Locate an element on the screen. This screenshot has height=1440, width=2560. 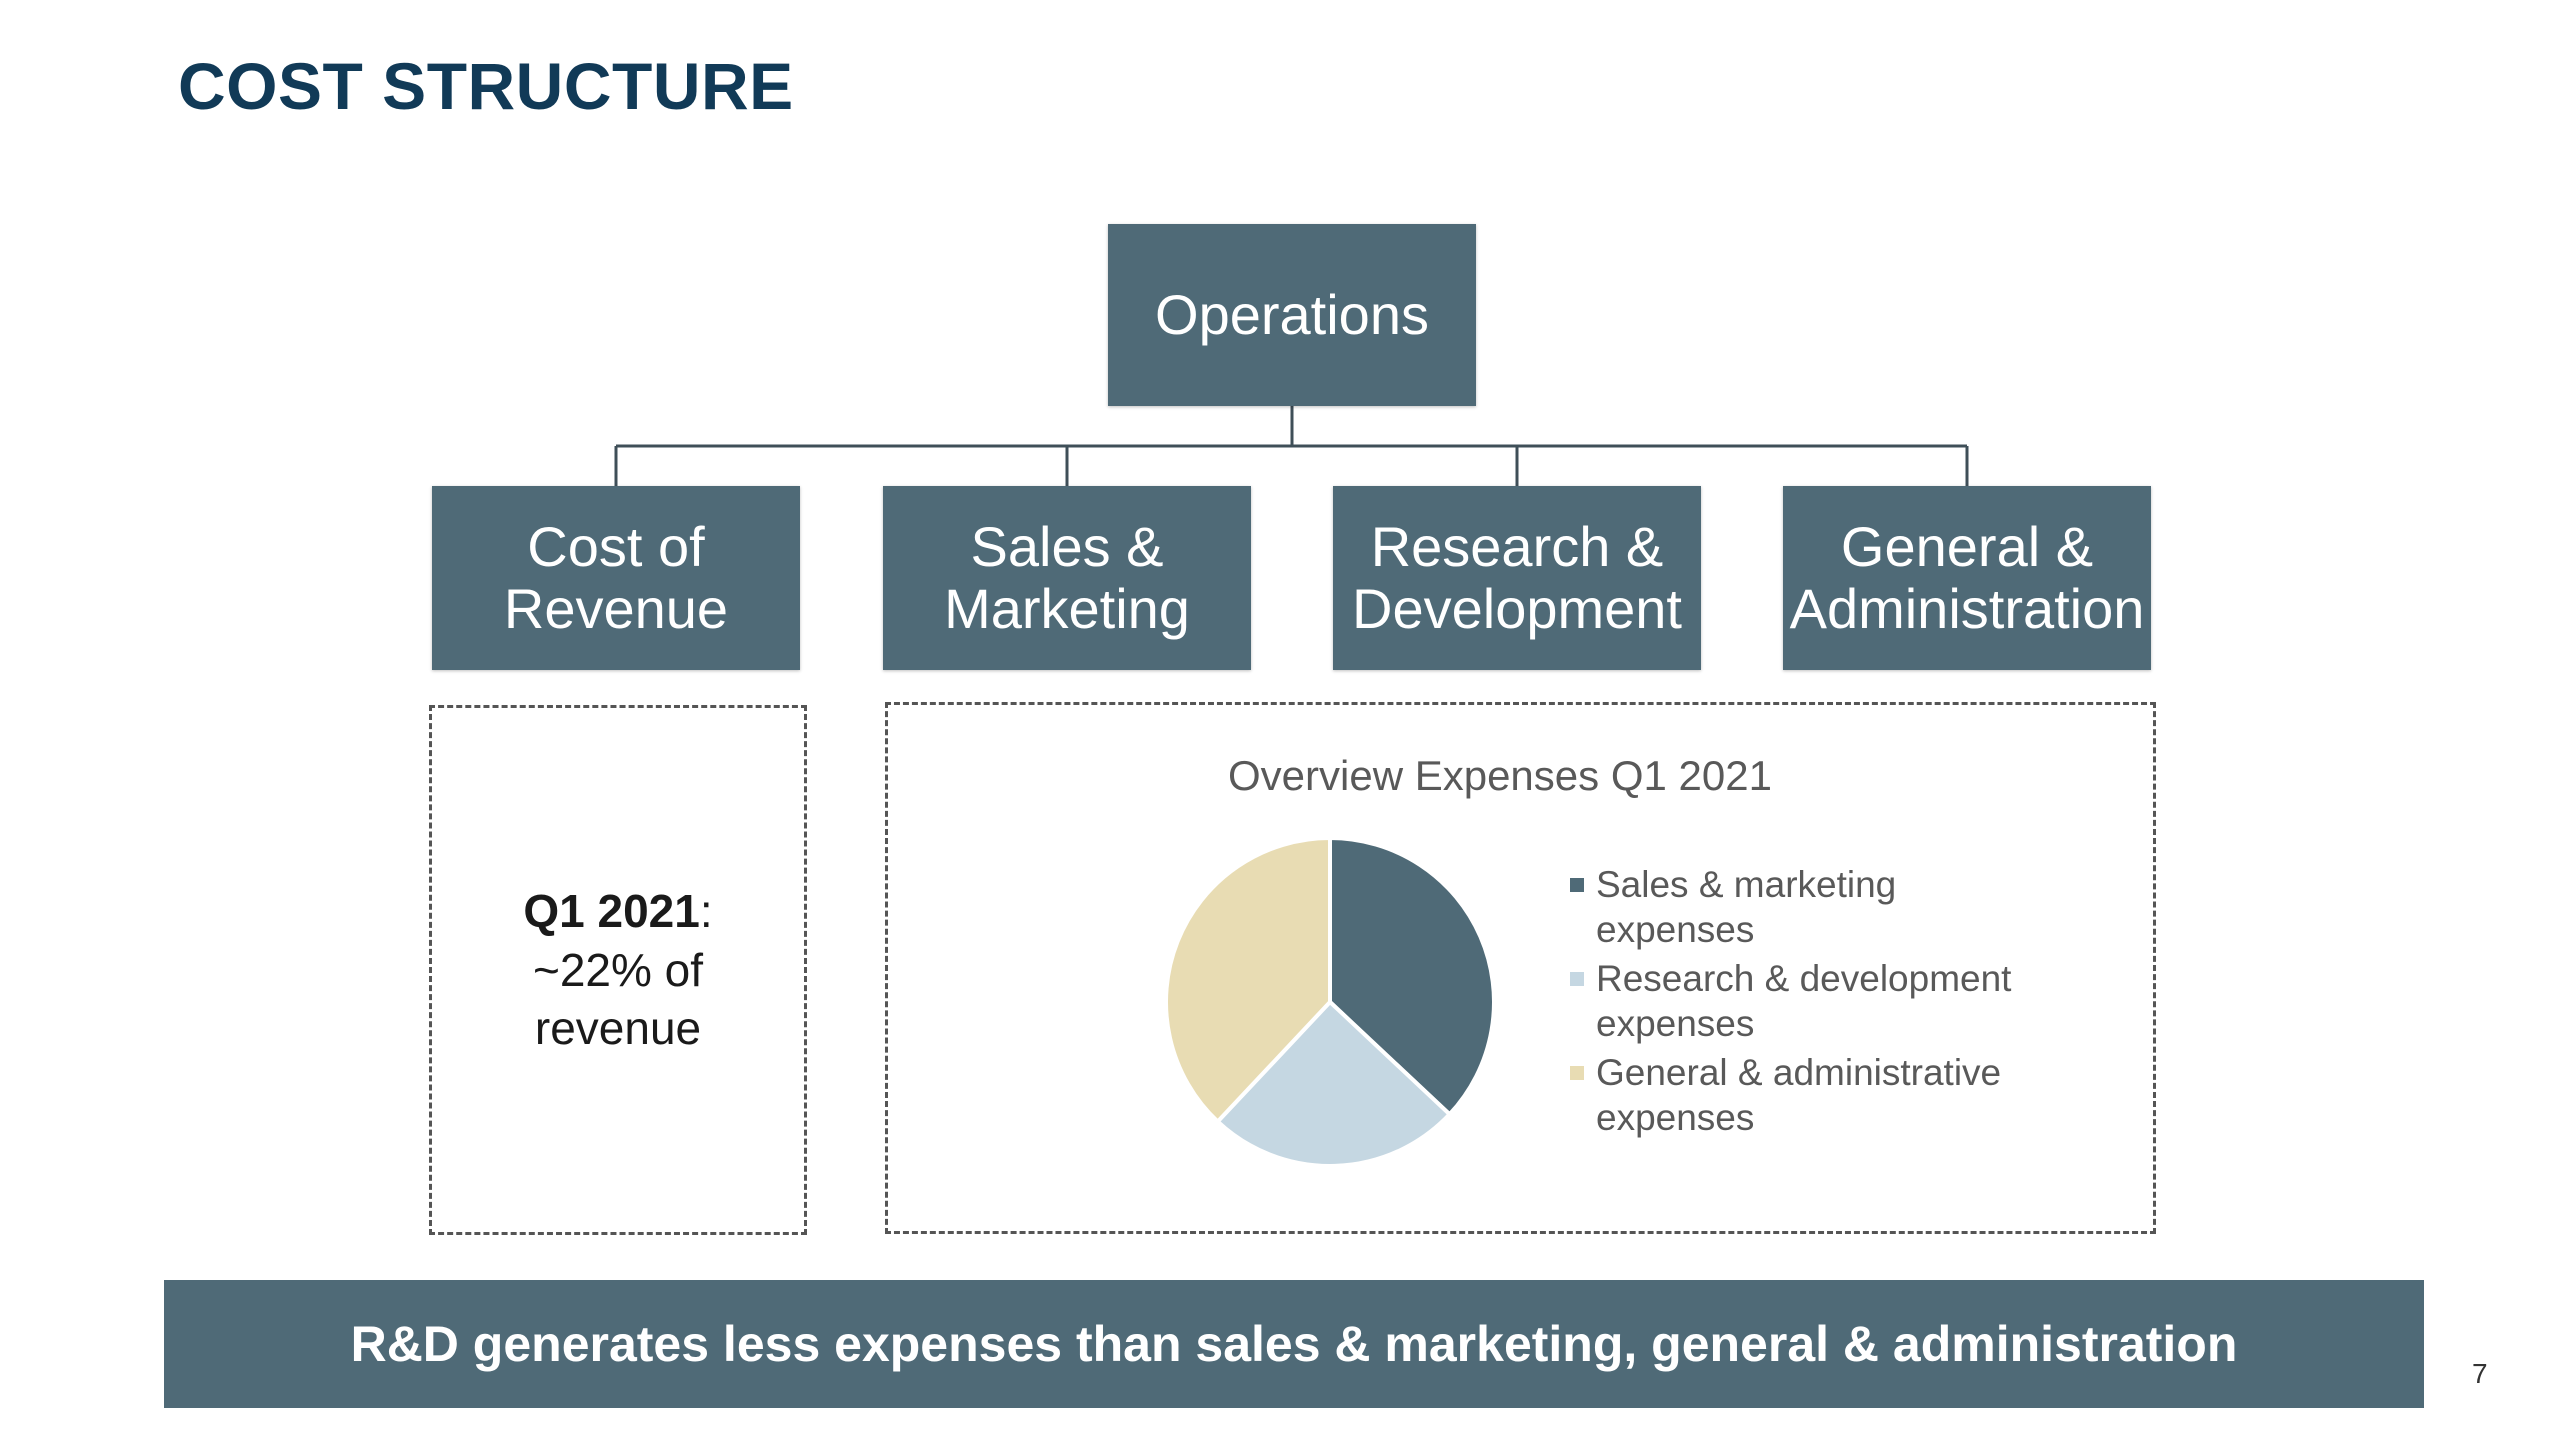
expenses-pie-chart is located at coordinates (1330, 1001).